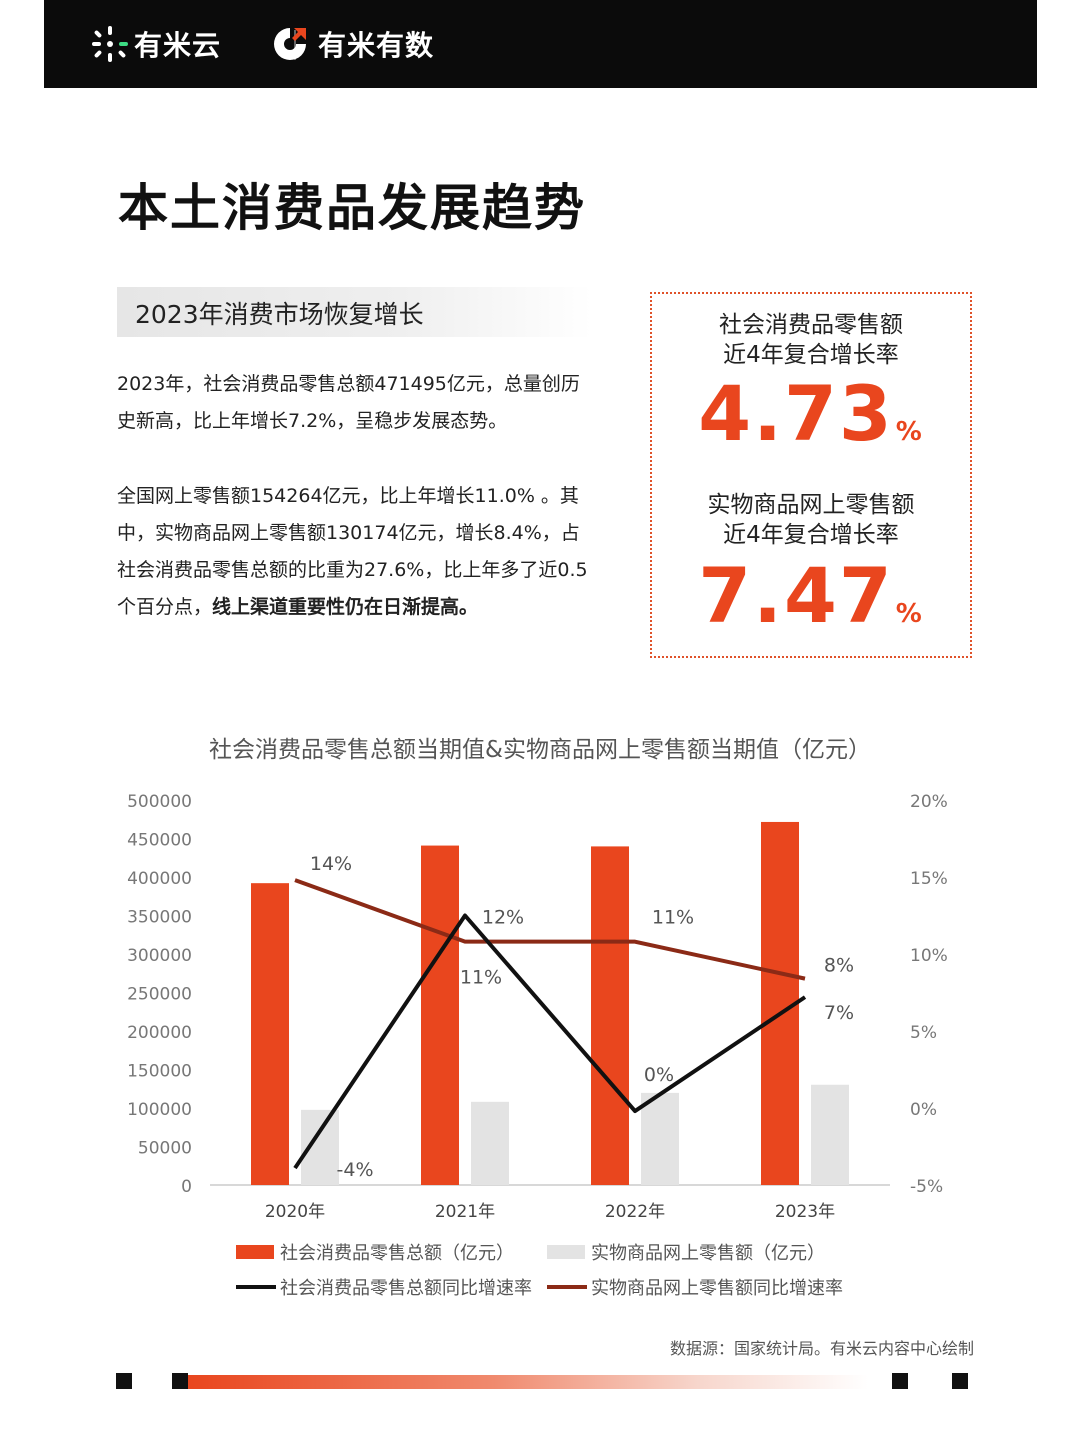 This screenshot has height=1440, width=1080. What do you see at coordinates (528, 1382) in the screenshot?
I see `footer-gradient-bar` at bounding box center [528, 1382].